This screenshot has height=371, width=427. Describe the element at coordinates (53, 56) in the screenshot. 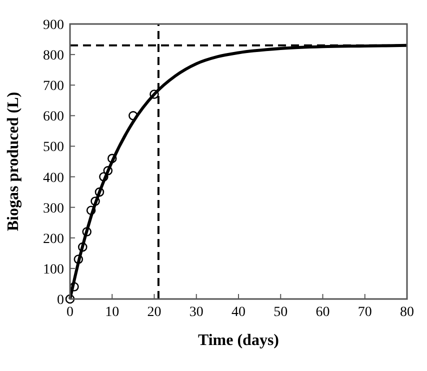

I see `y-tick-label: 800` at that location.